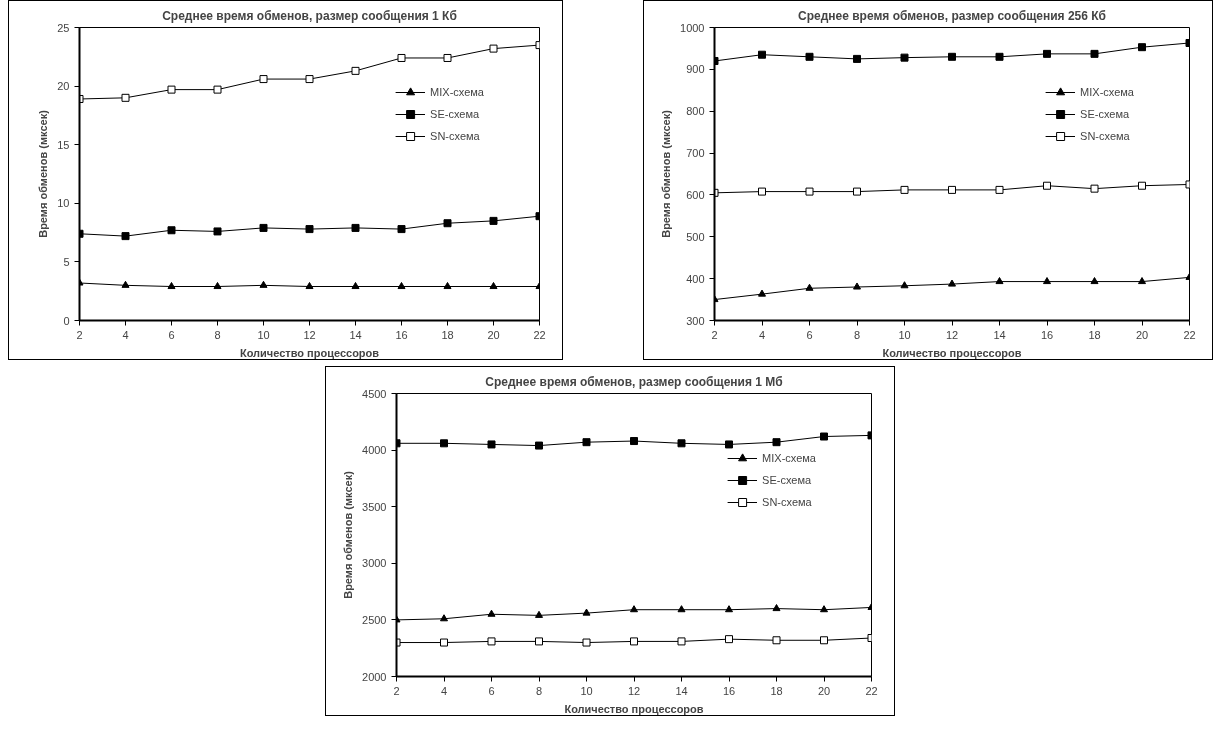  I want to click on y-tick-label: 300, so click(695, 320).